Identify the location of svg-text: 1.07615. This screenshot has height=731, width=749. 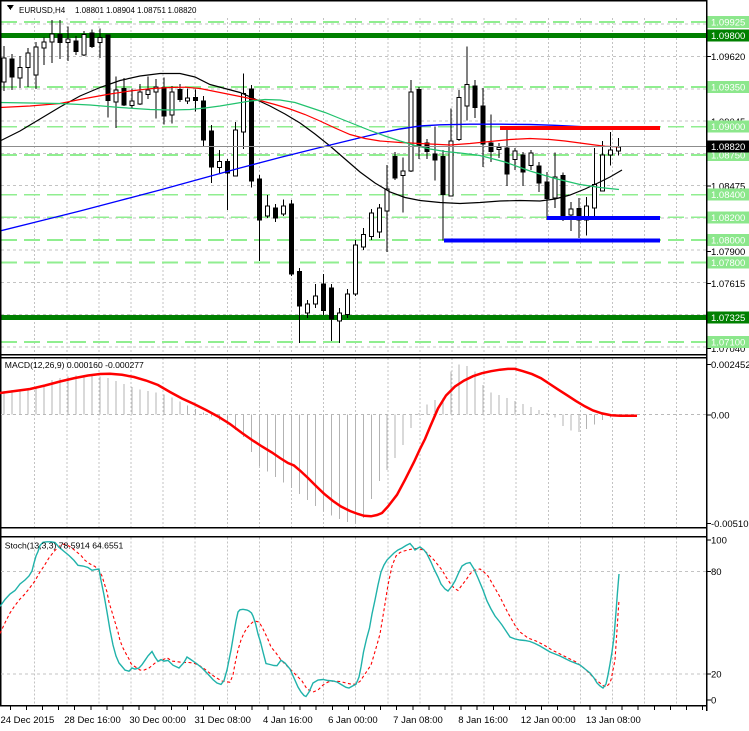
(728, 284).